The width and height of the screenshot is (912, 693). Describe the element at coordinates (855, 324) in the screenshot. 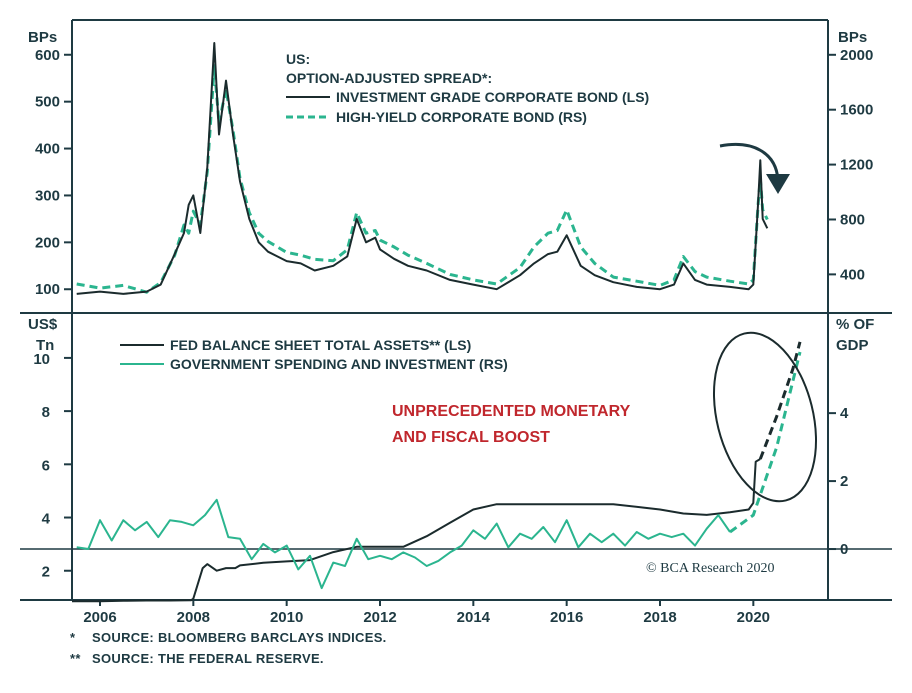

I see `bottom-right-unit-label-line1: % OF` at that location.